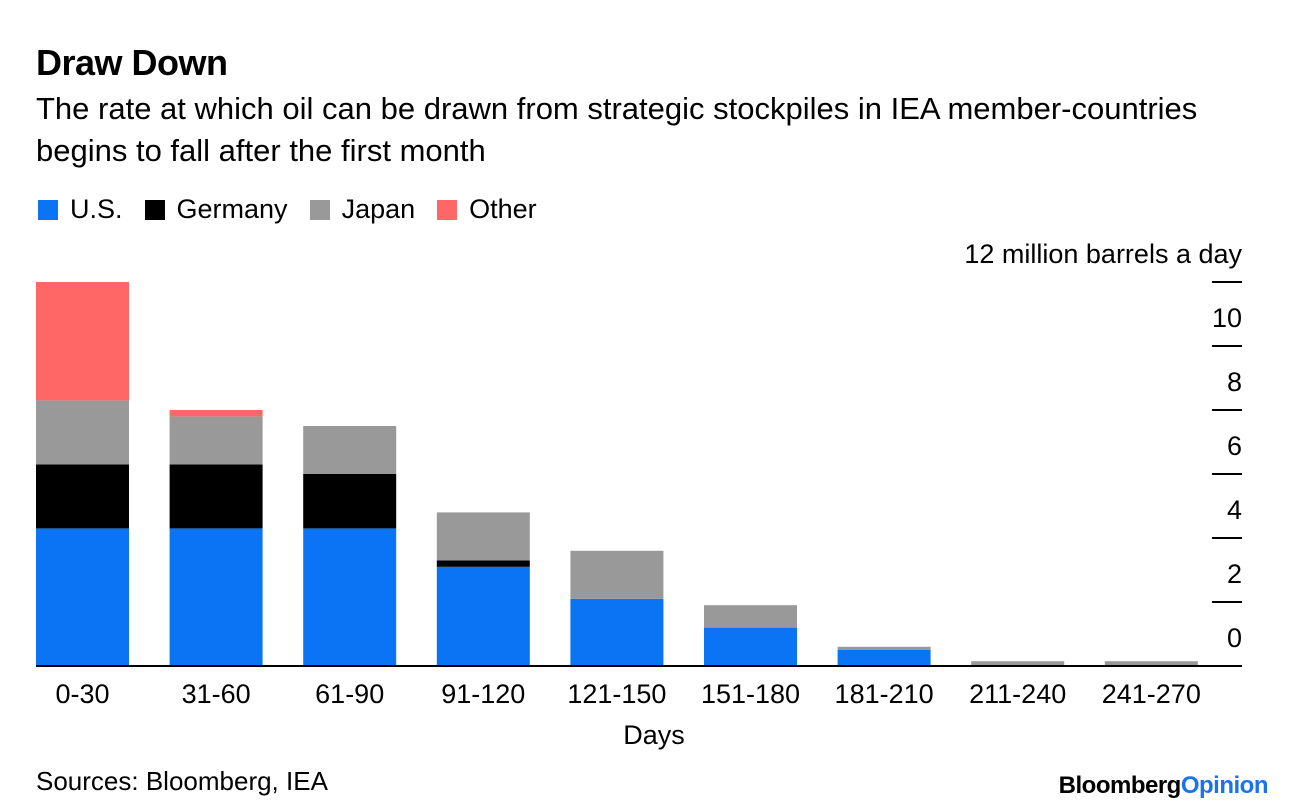  Describe the element at coordinates (1227, 318) in the screenshot. I see `y-tick-label-10: 10` at that location.